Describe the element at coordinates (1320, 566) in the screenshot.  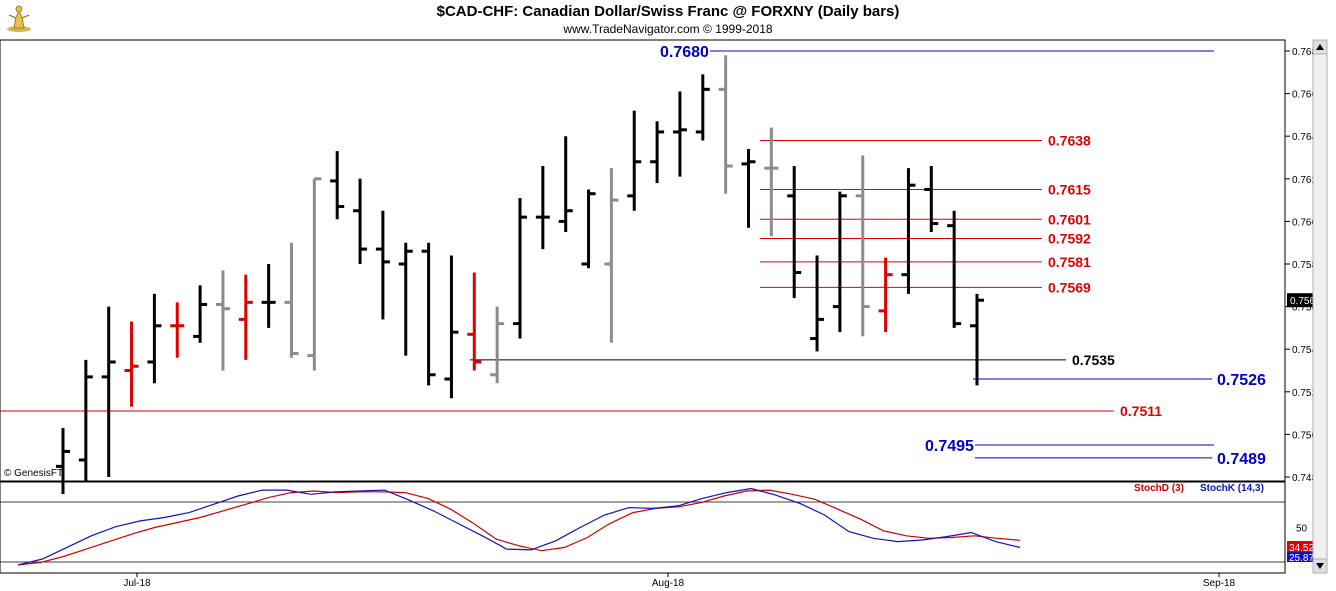
I see `scroll-down-icon` at that location.